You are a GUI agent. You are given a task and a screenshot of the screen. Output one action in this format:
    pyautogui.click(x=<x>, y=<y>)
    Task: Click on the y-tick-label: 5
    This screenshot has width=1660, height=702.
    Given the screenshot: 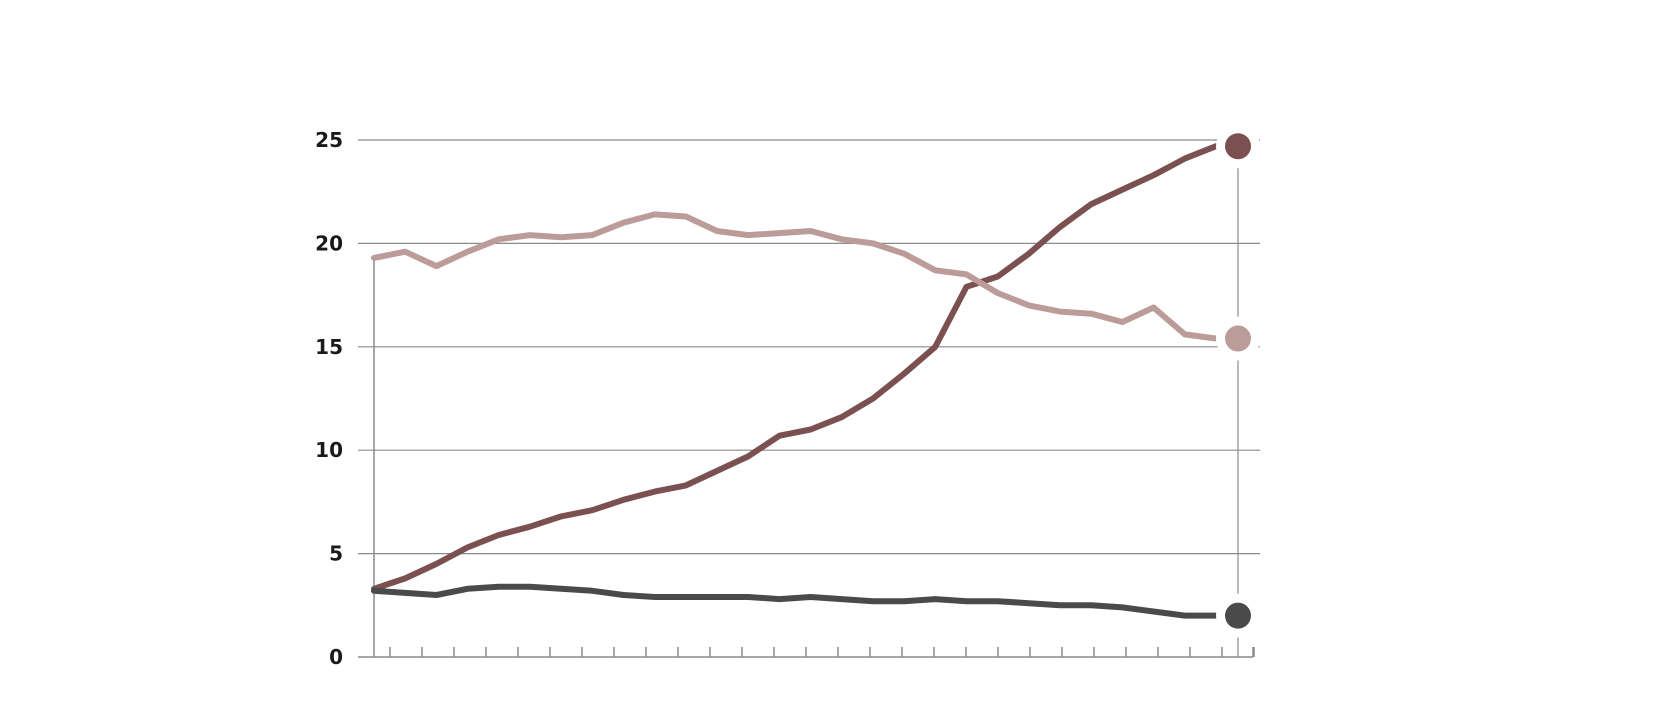 What is the action you would take?
    pyautogui.click(x=336, y=554)
    